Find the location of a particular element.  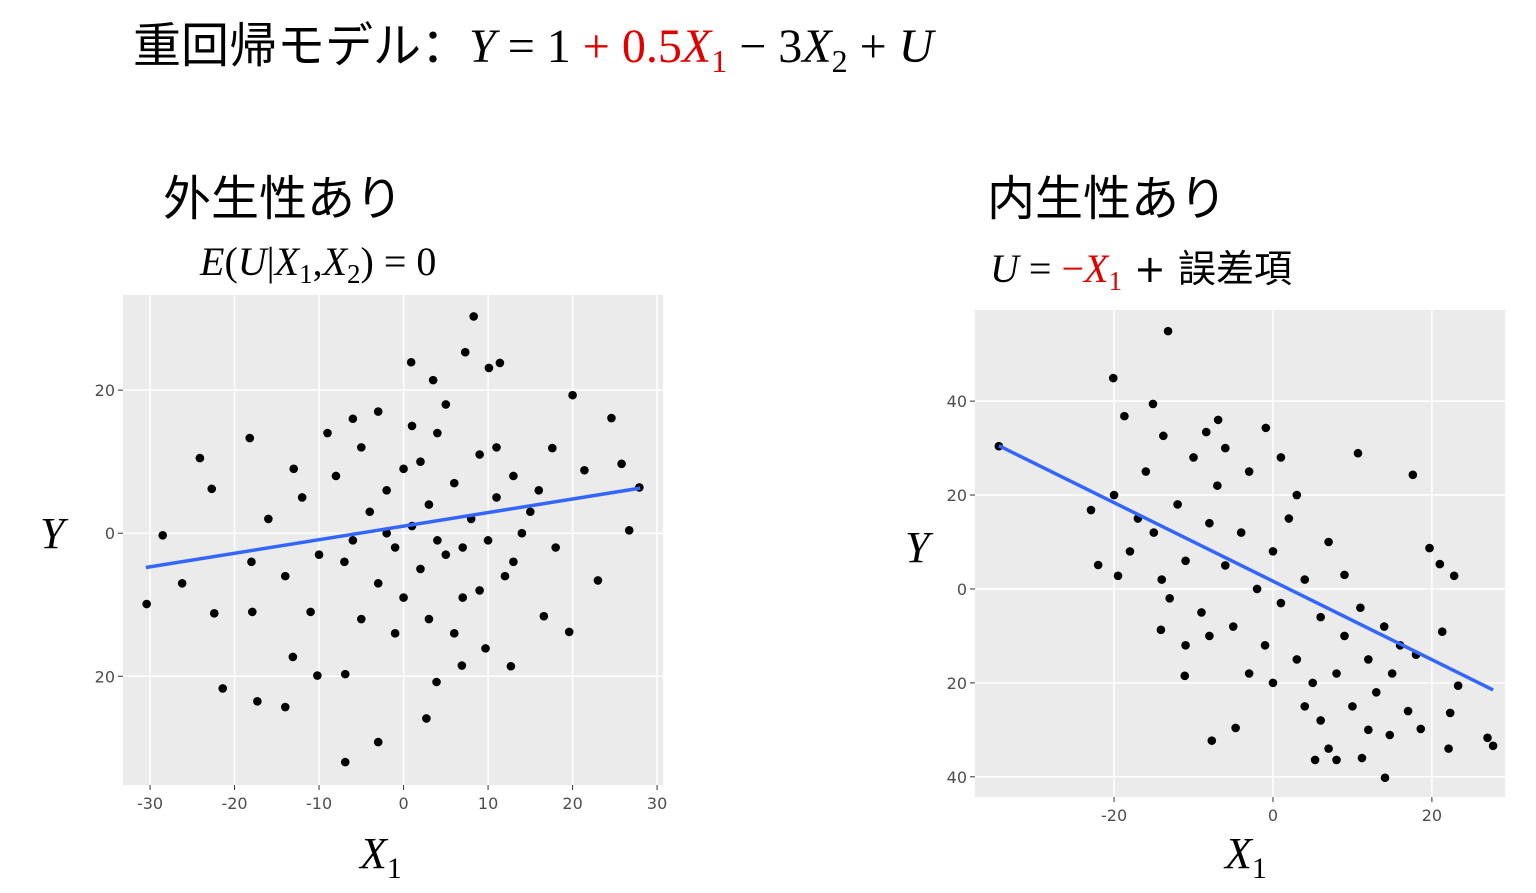

fit-line is located at coordinates (393, 528).